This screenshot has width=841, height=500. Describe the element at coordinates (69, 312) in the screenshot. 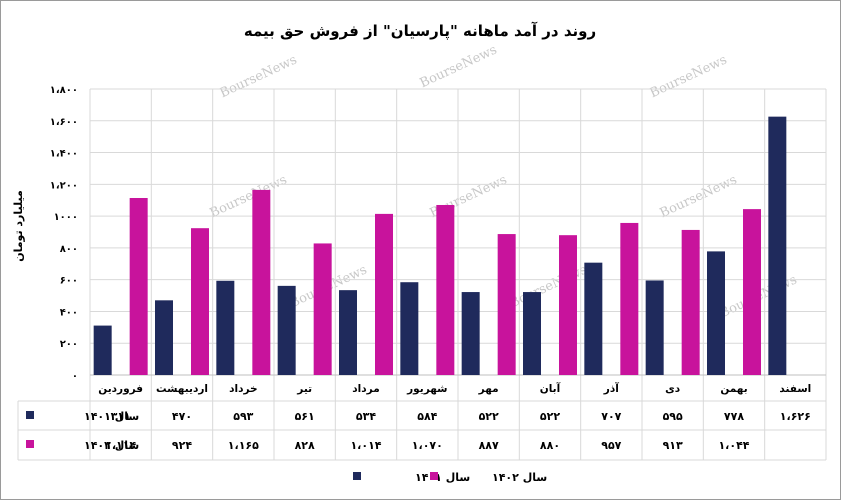

I see `y-tick-label: ۴۰۰` at that location.